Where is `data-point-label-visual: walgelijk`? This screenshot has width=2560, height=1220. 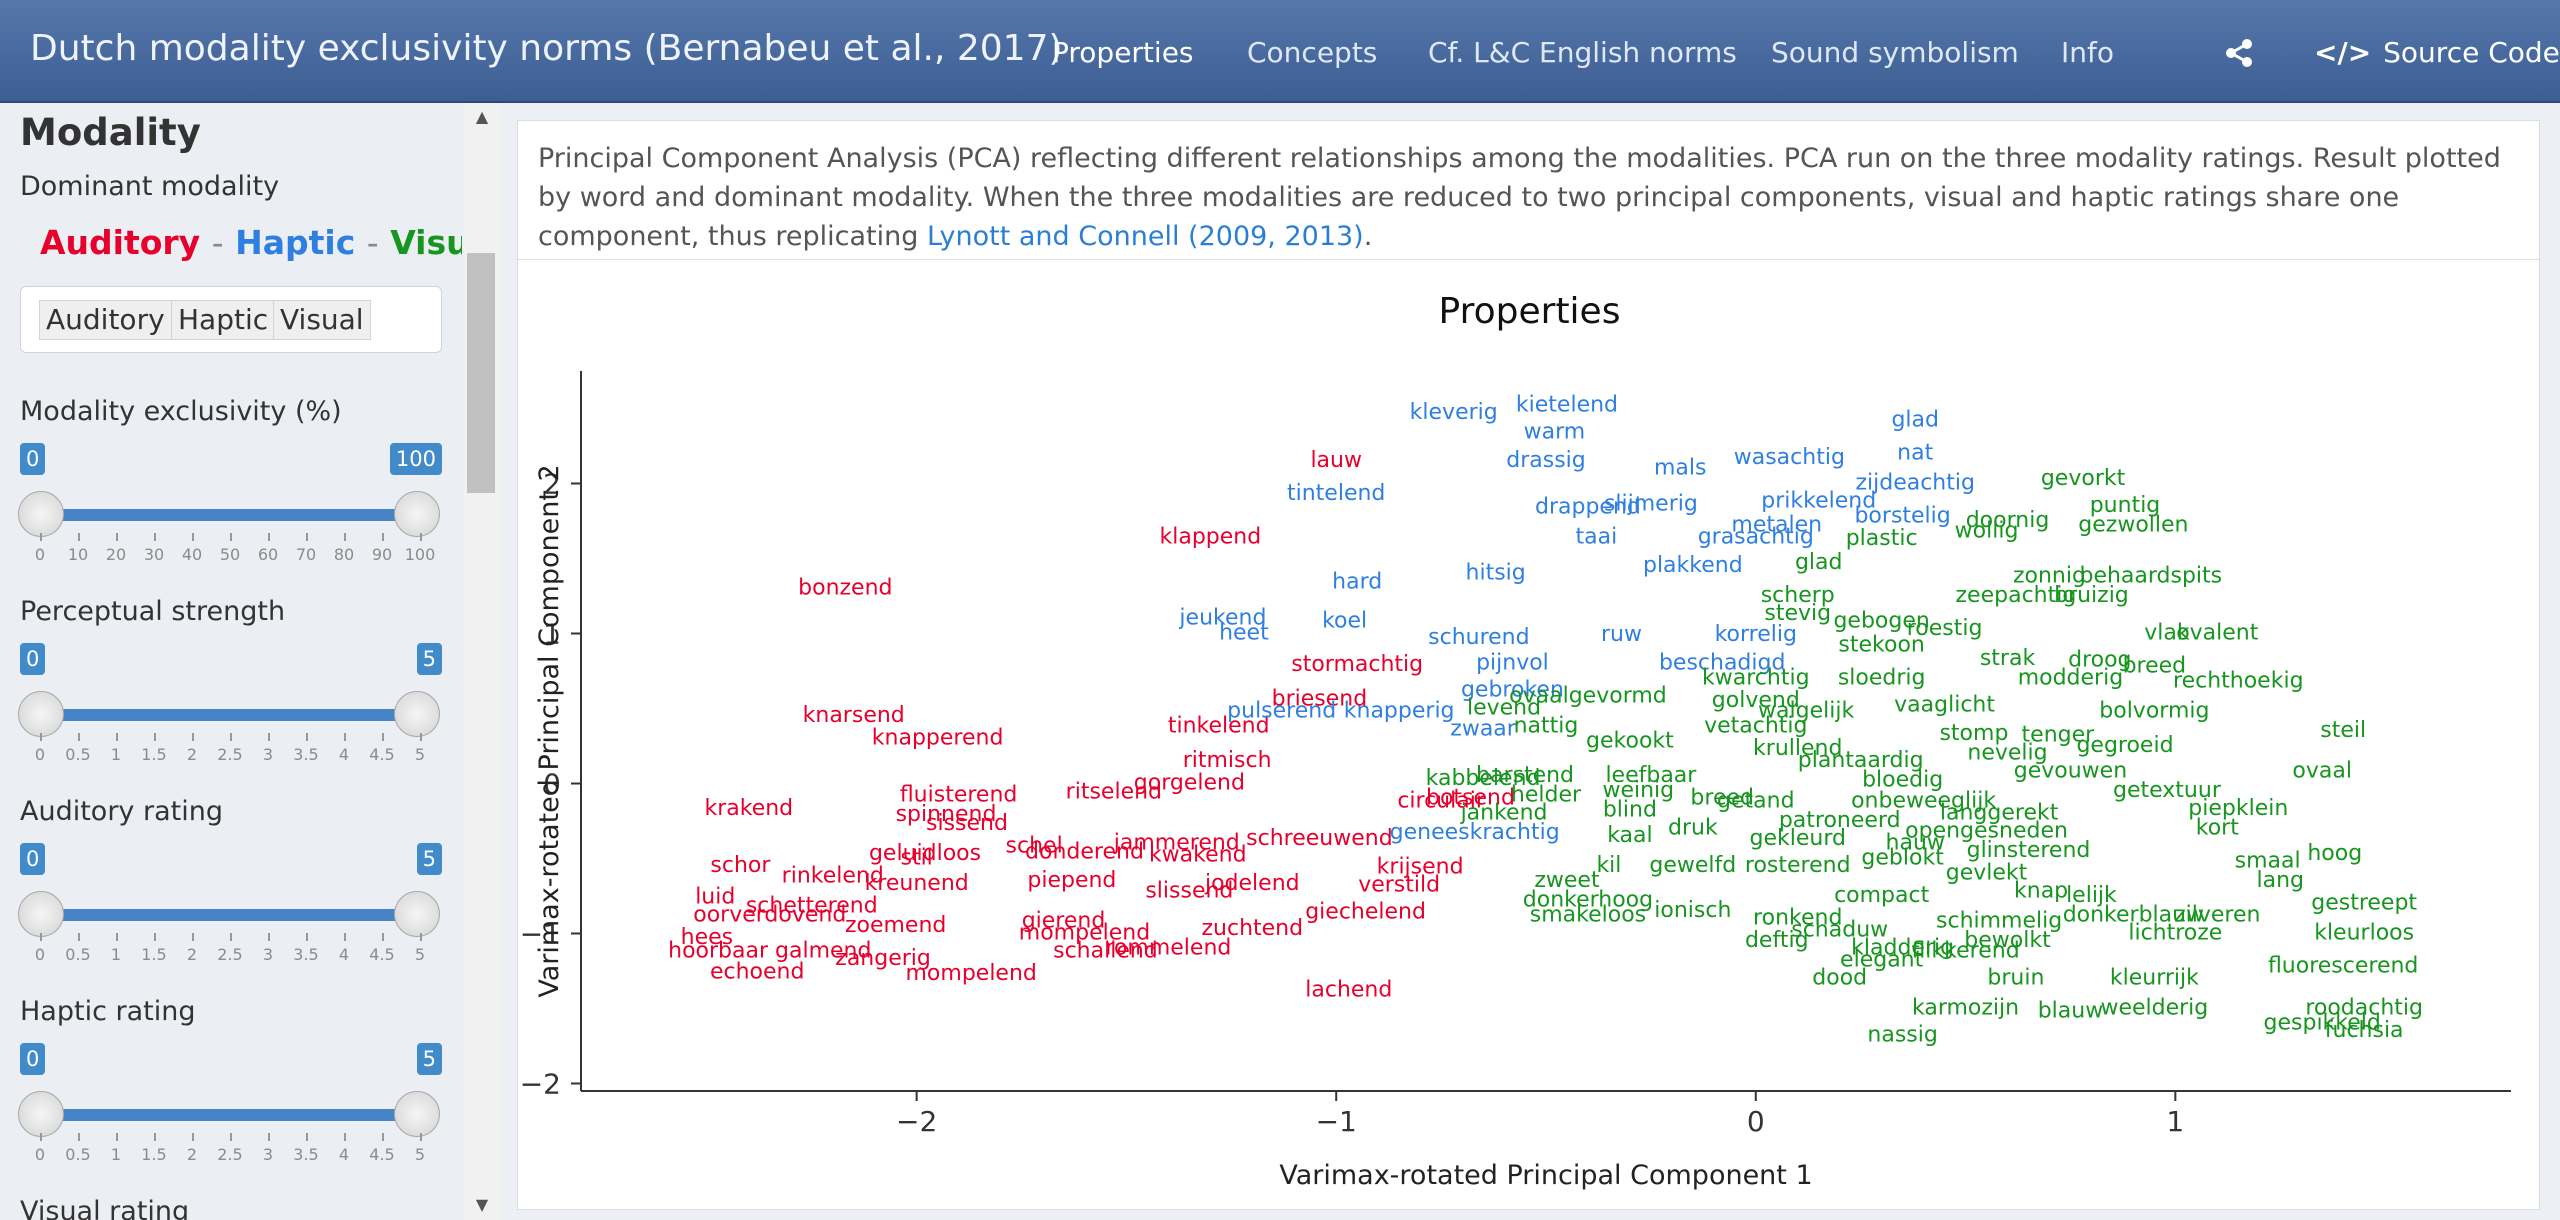 data-point-label-visual: walgelijk is located at coordinates (1806, 711).